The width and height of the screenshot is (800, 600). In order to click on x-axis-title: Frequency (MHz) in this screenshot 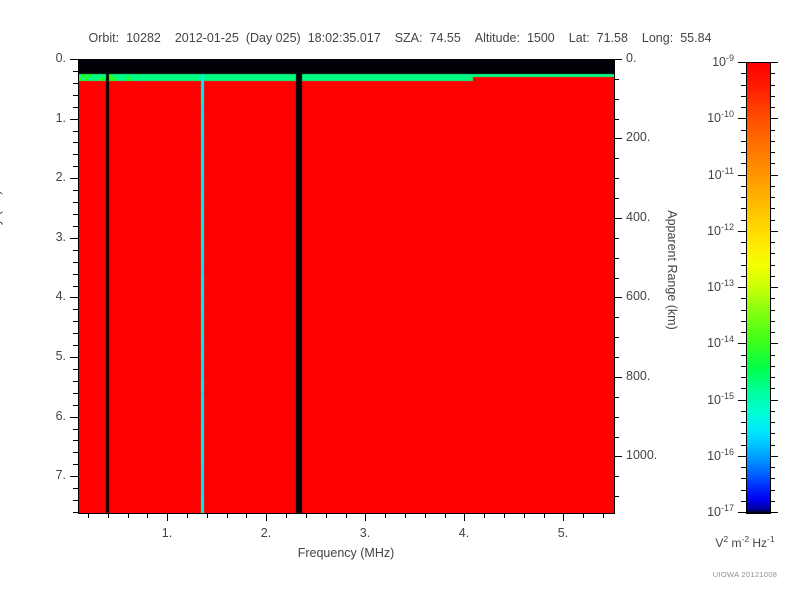, I will do `click(346, 553)`.